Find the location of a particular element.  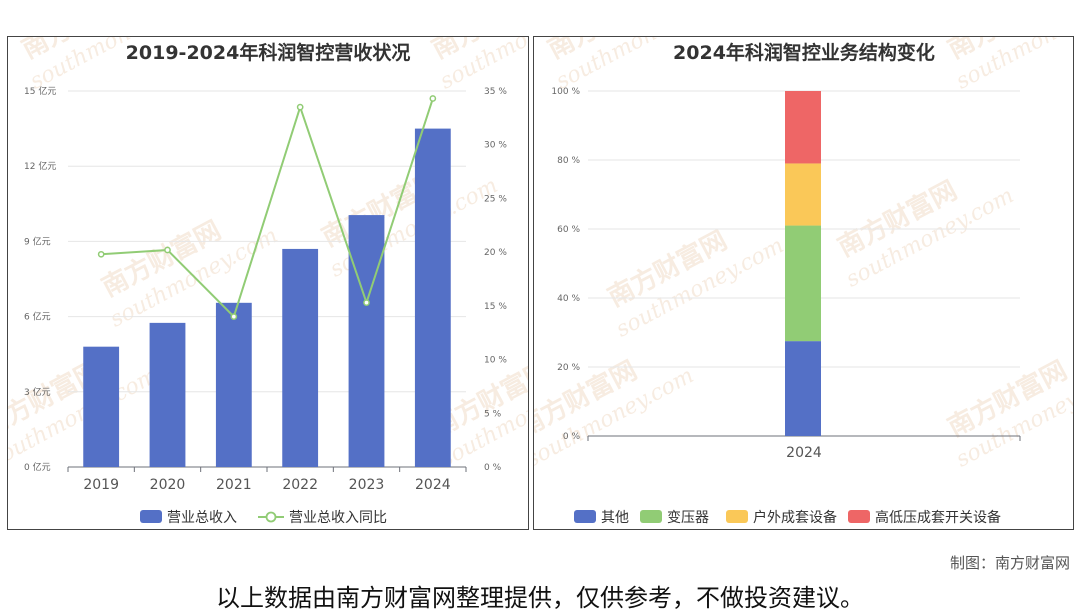

y-right-tick-label: 5 % is located at coordinates (493, 414).